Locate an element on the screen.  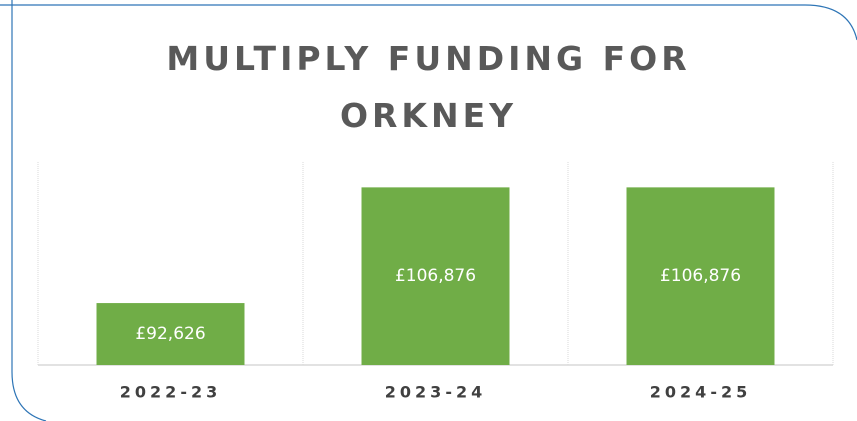
x-tick-label: 2023-24 is located at coordinates (435, 392).